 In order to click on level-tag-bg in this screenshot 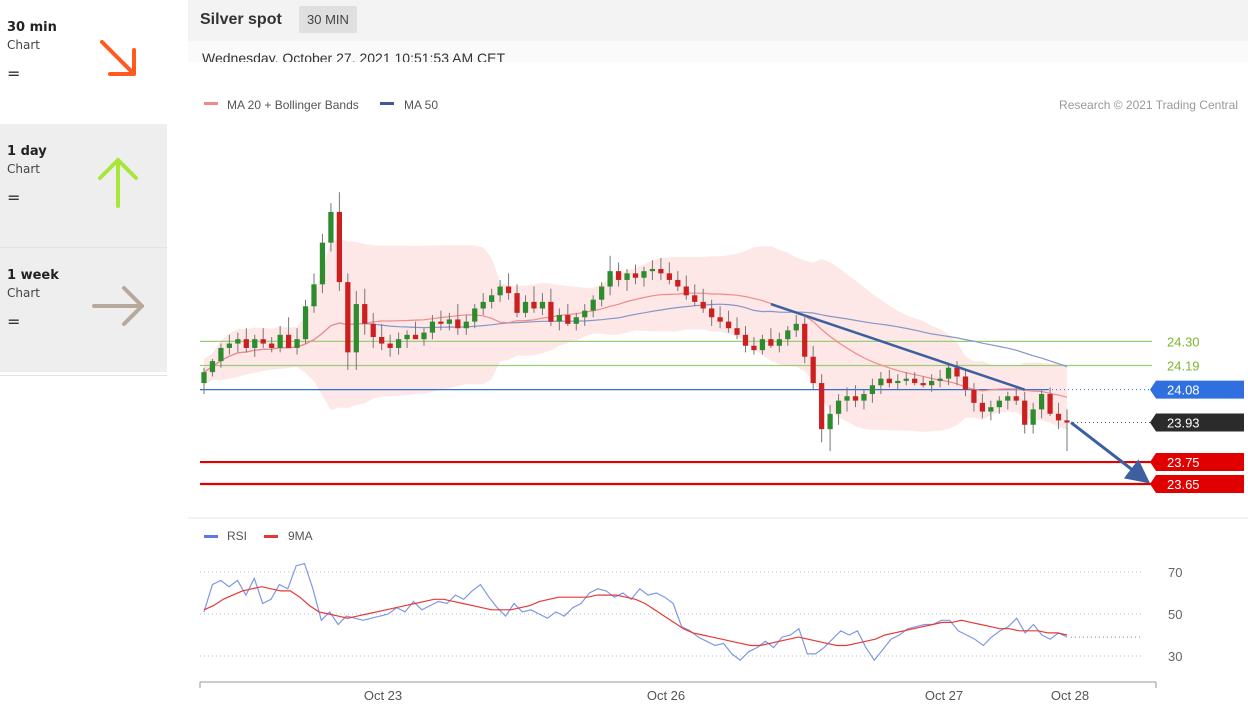, I will do `click(1197, 422)`.